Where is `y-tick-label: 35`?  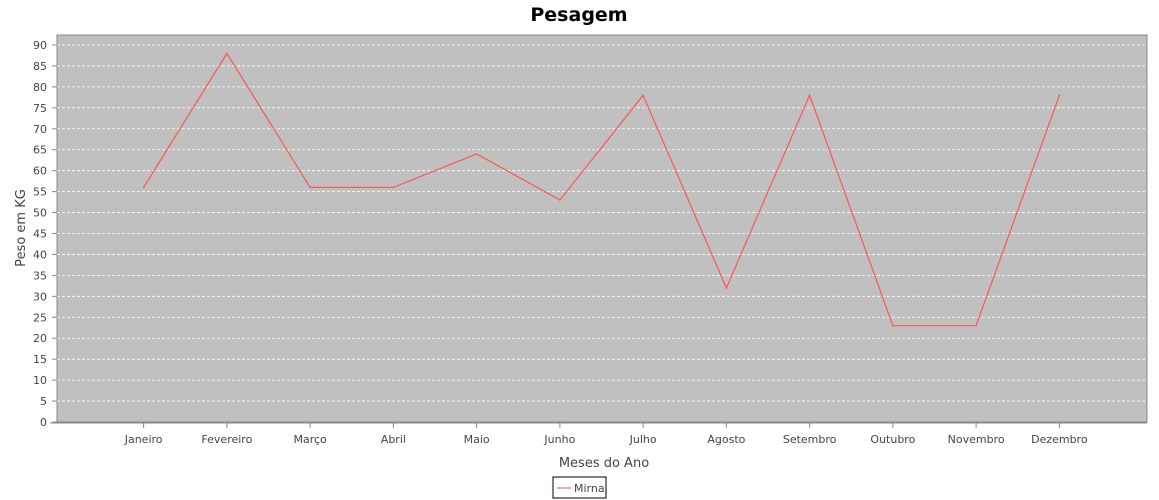 y-tick-label: 35 is located at coordinates (40, 275).